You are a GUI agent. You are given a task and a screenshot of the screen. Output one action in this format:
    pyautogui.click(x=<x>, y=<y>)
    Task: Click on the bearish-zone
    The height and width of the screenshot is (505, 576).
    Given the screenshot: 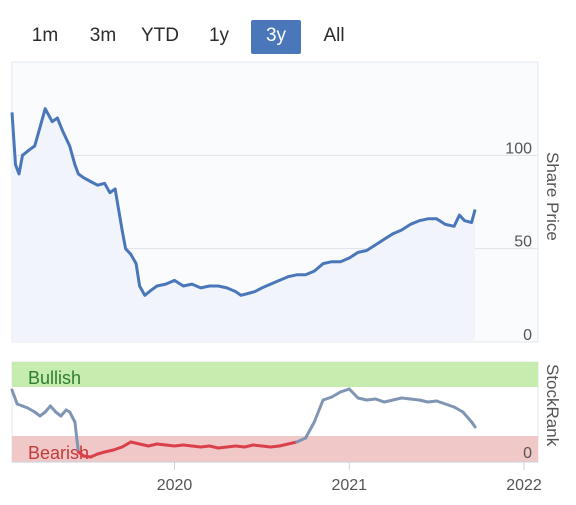 What is the action you would take?
    pyautogui.click(x=275, y=449)
    